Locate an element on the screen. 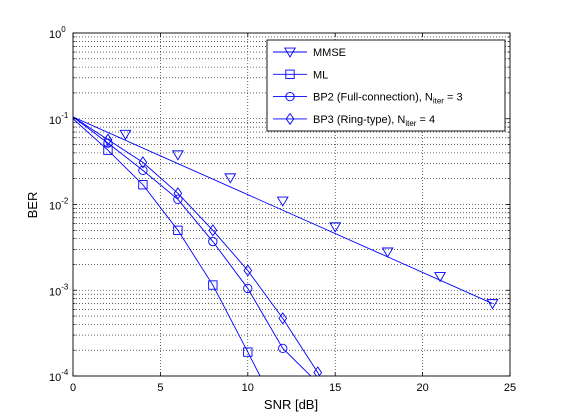  x-tick-label: 15 is located at coordinates (335, 388).